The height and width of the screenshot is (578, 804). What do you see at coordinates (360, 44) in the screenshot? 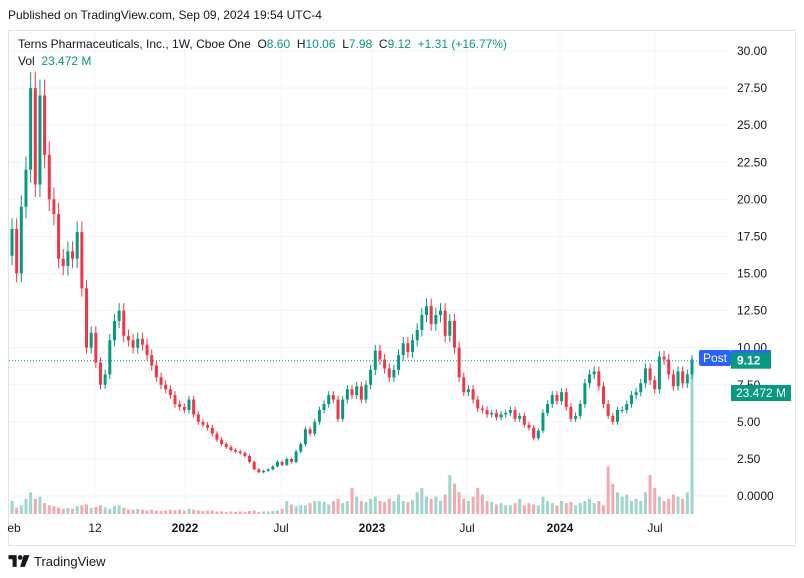
I see `low-value: 7.98` at bounding box center [360, 44].